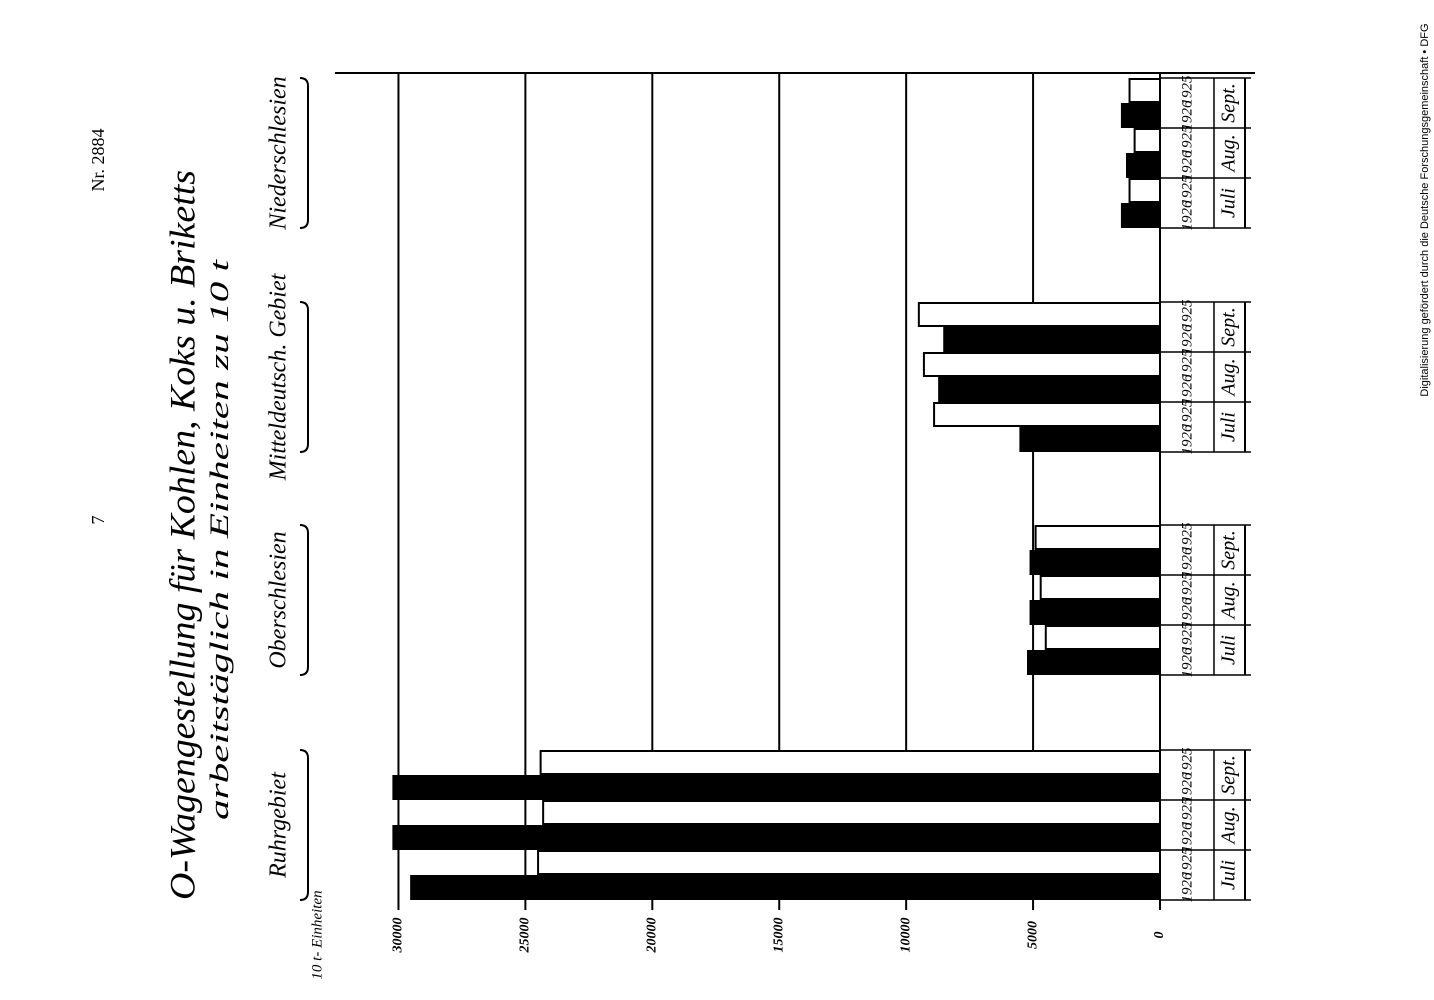  What do you see at coordinates (778, 935) in the screenshot?
I see `x-tick-label: 15000` at bounding box center [778, 935].